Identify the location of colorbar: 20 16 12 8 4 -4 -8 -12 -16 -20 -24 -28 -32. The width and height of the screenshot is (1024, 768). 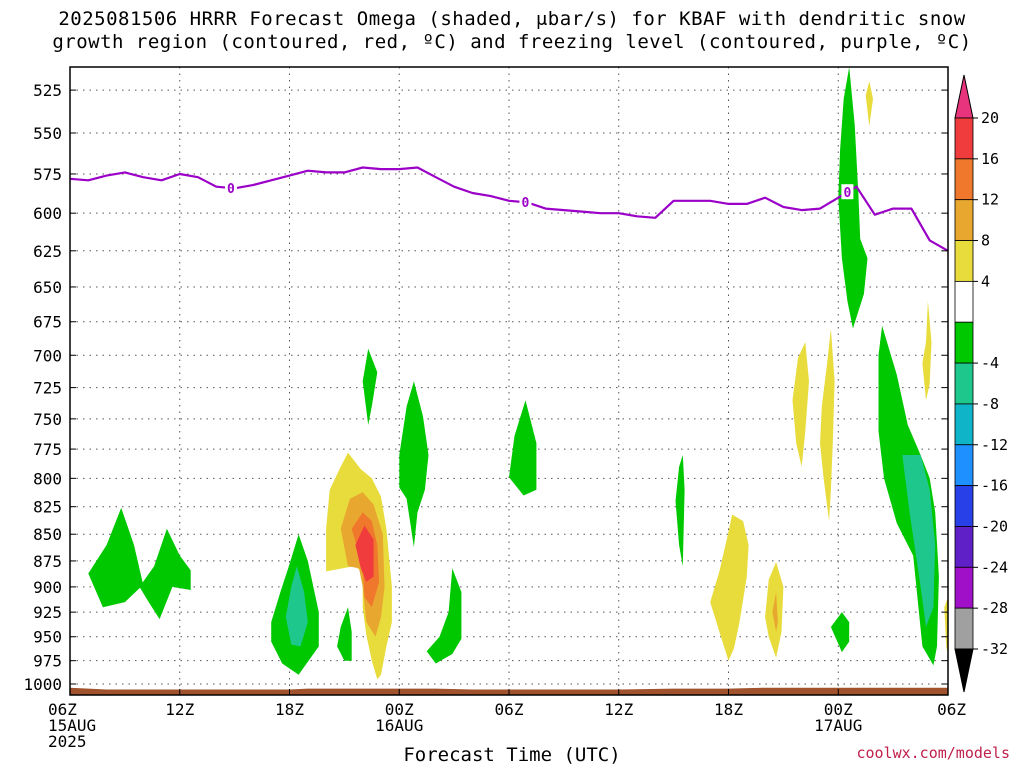
(981, 383).